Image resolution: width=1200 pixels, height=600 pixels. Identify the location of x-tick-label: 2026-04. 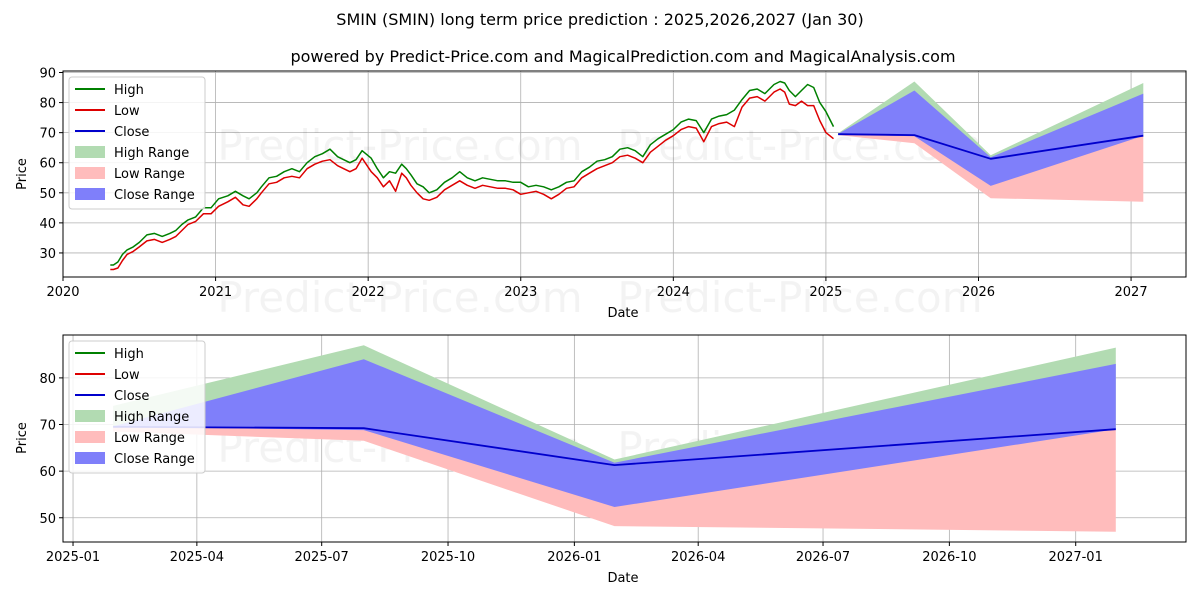
(698, 557).